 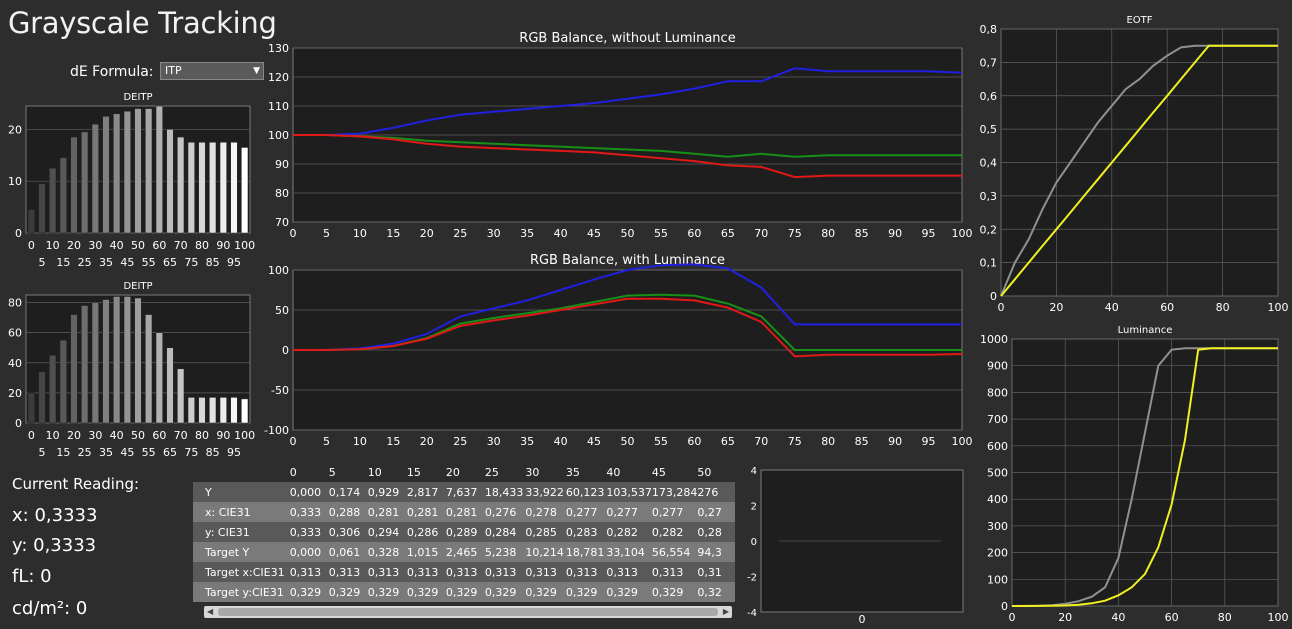 What do you see at coordinates (661, 233) in the screenshot?
I see `x-tick-label: 55` at bounding box center [661, 233].